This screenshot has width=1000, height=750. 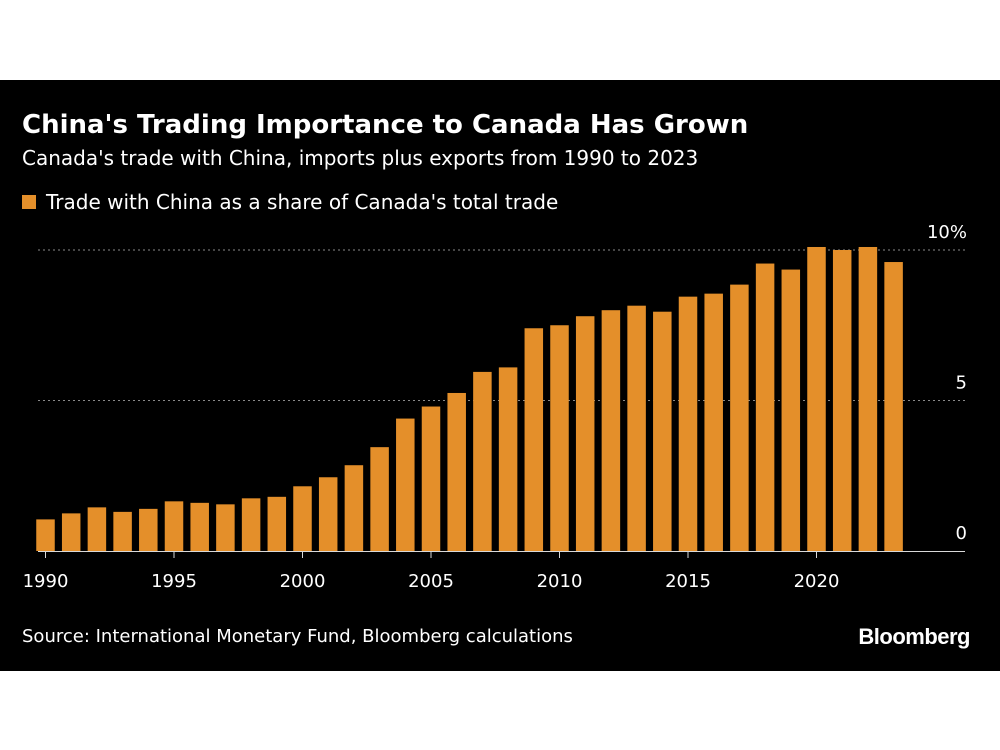 What do you see at coordinates (174, 581) in the screenshot?
I see `x-tick-label: 1995` at bounding box center [174, 581].